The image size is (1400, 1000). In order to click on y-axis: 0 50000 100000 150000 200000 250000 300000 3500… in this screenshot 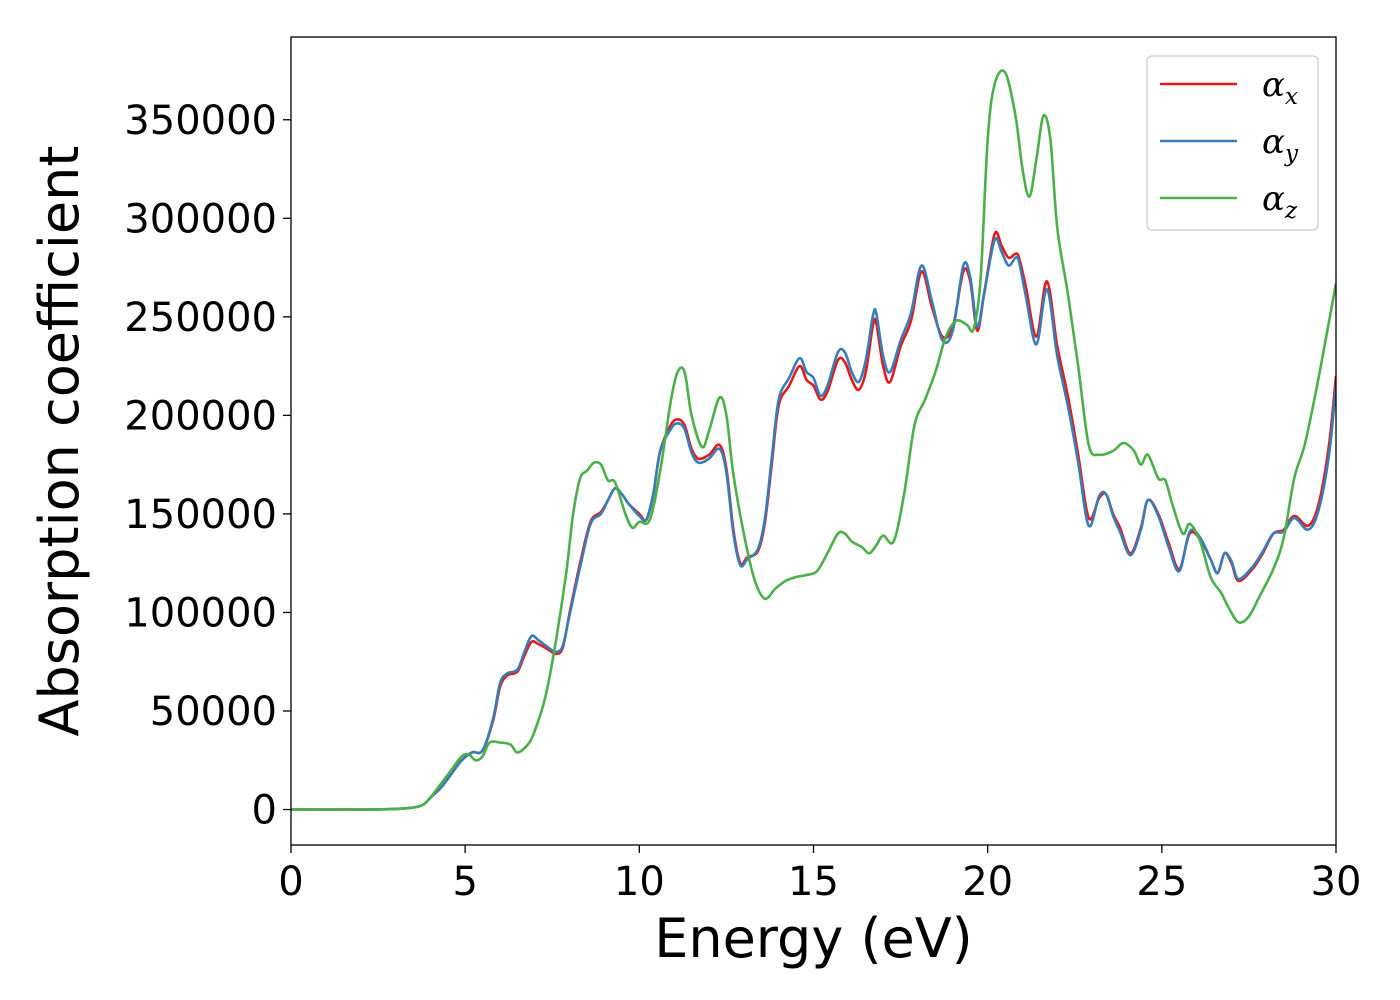, I will do `click(207, 466)`.